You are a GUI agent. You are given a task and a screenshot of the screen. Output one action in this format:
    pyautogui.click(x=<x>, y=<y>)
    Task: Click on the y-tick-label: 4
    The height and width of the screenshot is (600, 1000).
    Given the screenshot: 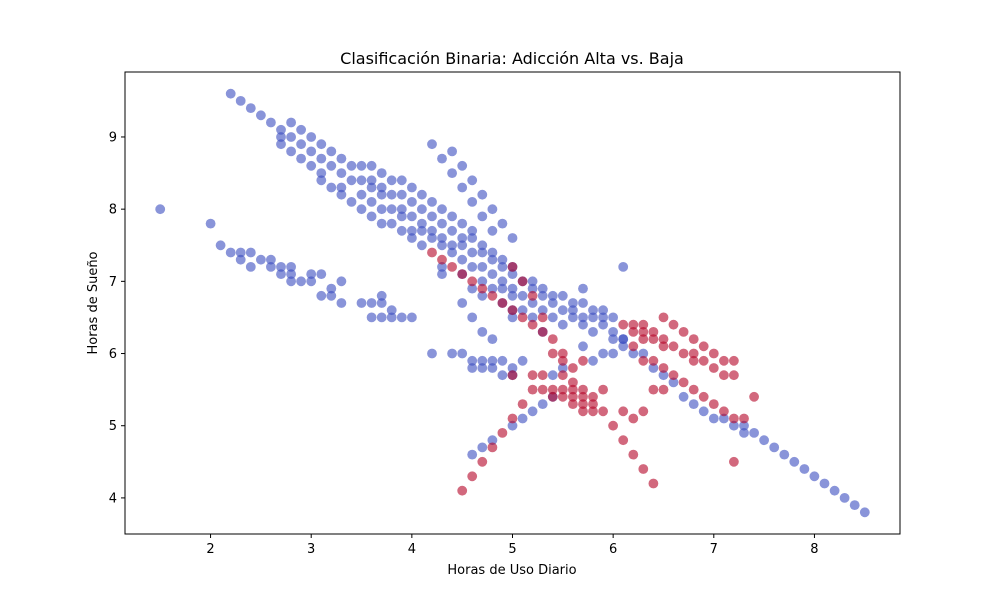 What is the action you would take?
    pyautogui.click(x=113, y=498)
    